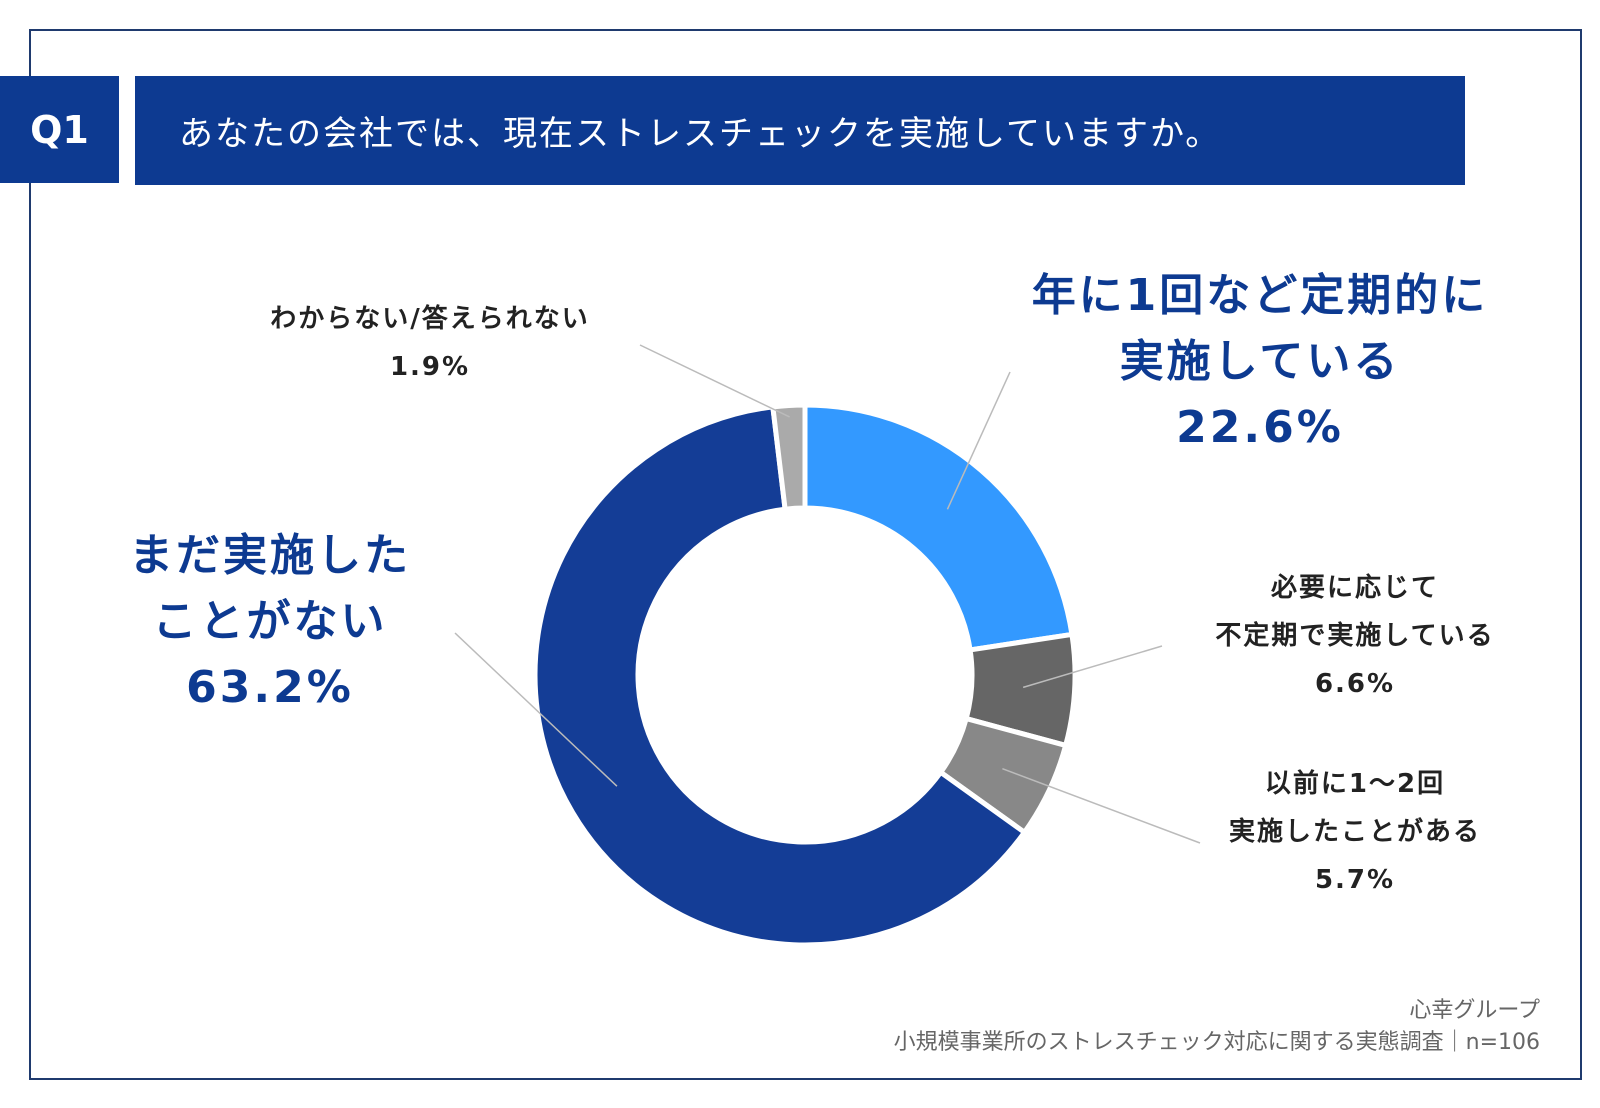 The width and height of the screenshot is (1600, 1108). I want to click on slice-label-regular: 年に1回など定期的に 実施している 22.6%, so click(1260, 362).